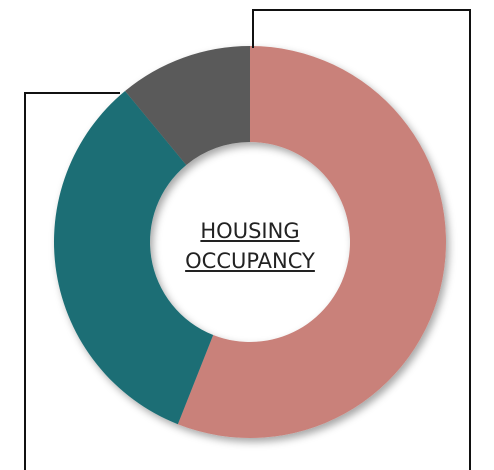 The image size is (494, 470). I want to click on donut-segment, so click(187, 105).